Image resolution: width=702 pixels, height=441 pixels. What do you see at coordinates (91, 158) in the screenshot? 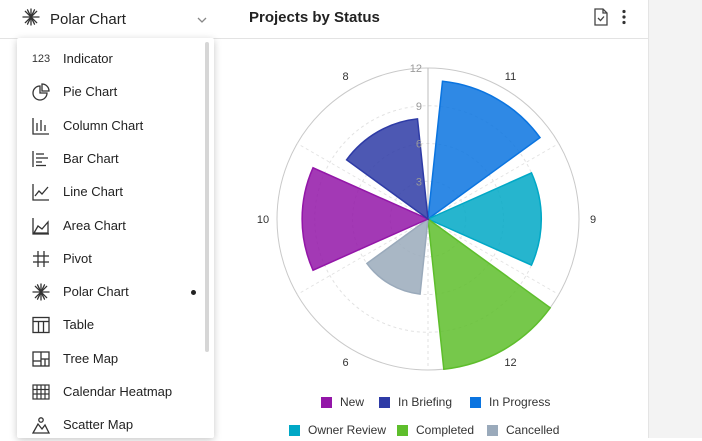
I see `menu-item-label: Bar Chart` at bounding box center [91, 158].